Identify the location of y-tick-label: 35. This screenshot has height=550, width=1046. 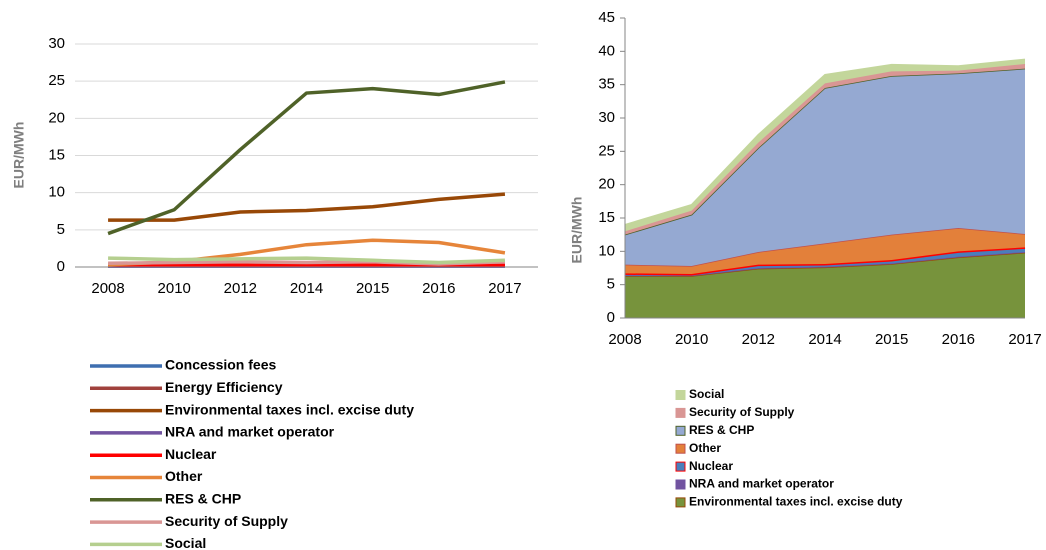
(606, 84).